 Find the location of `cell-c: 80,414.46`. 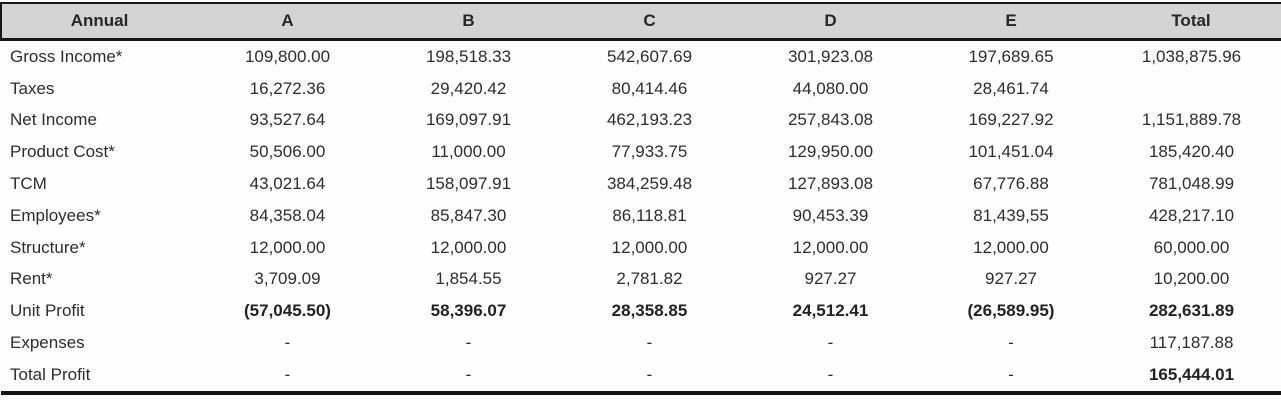

cell-c: 80,414.46 is located at coordinates (649, 88).